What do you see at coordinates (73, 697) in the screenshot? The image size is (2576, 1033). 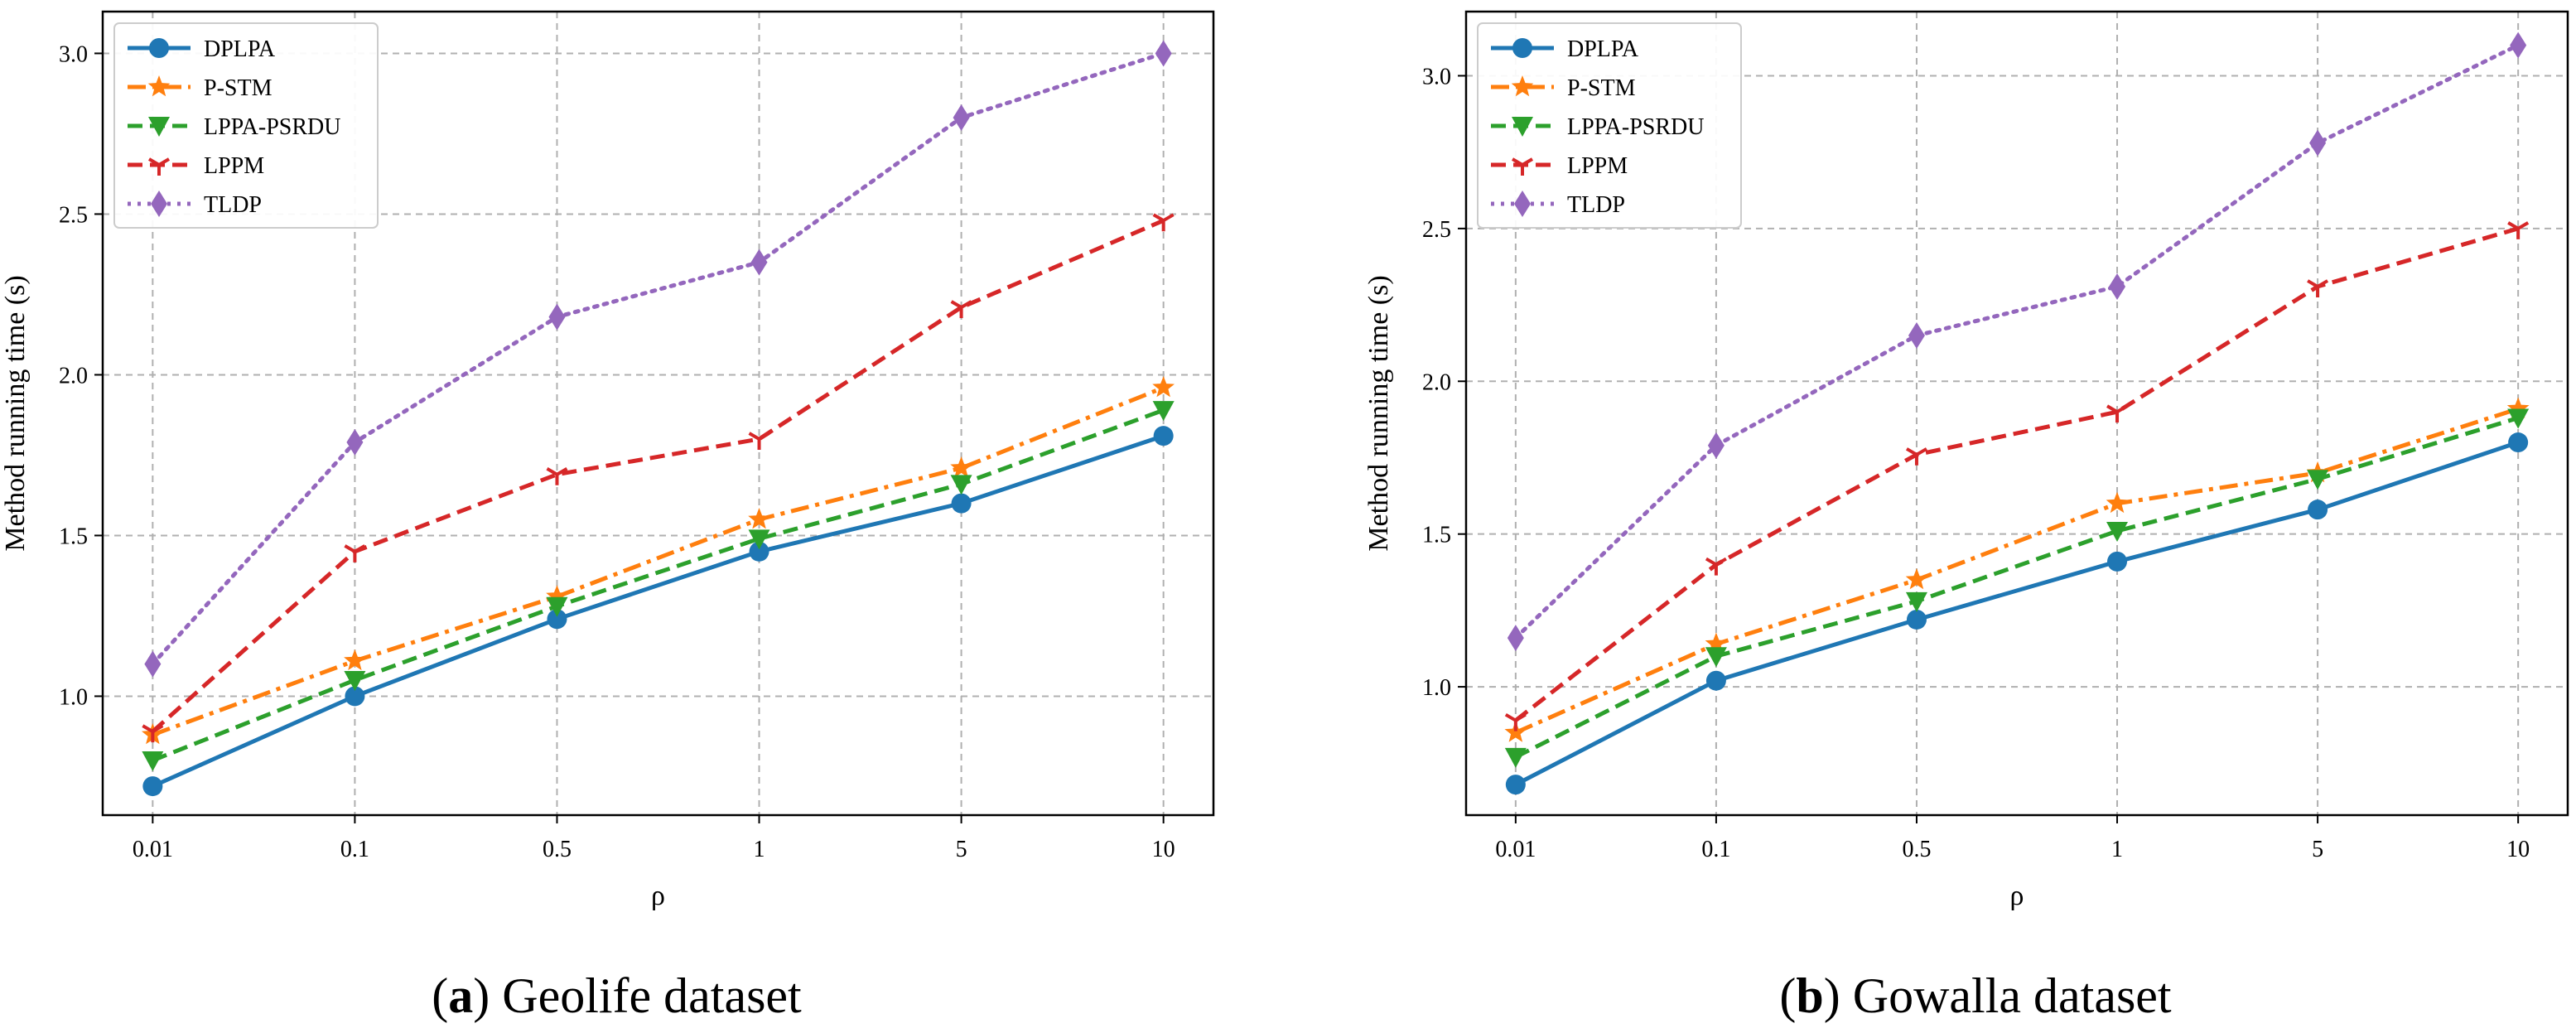 I see `y-tick-label: 1.0` at bounding box center [73, 697].